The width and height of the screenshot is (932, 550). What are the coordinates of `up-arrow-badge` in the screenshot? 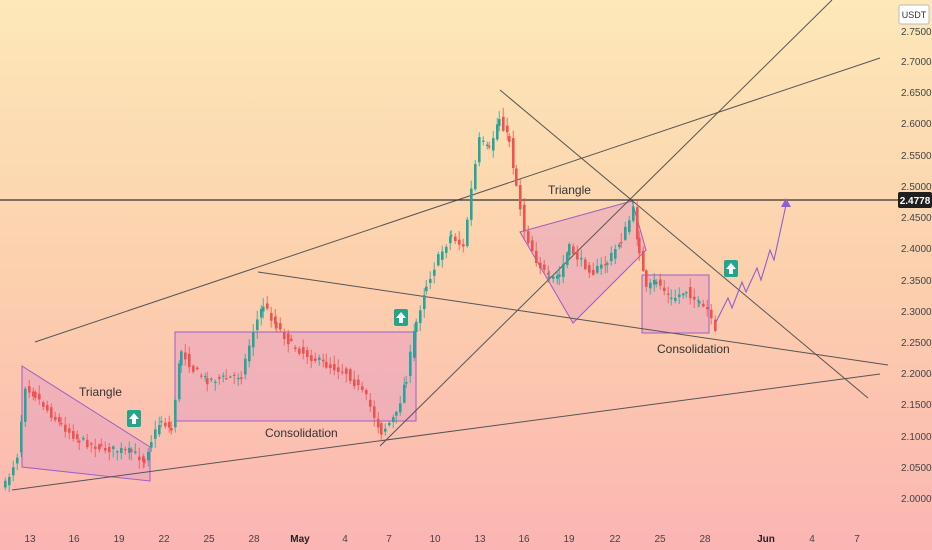 It's located at (401, 317).